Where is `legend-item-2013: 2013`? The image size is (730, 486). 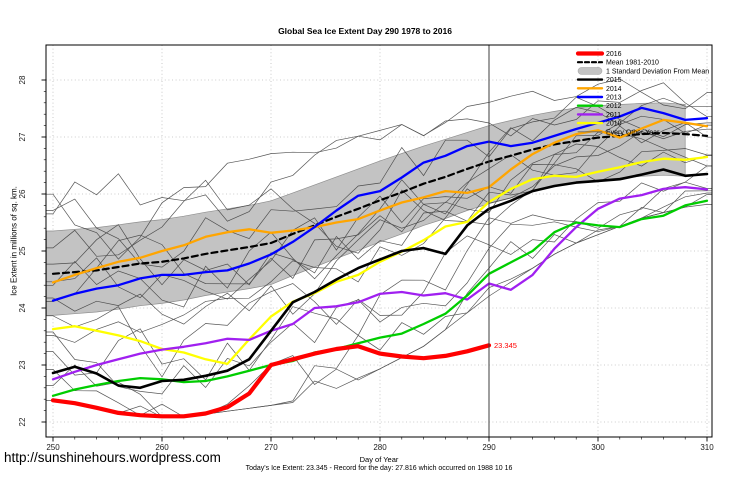 legend-item-2013: 2013 is located at coordinates (599, 98).